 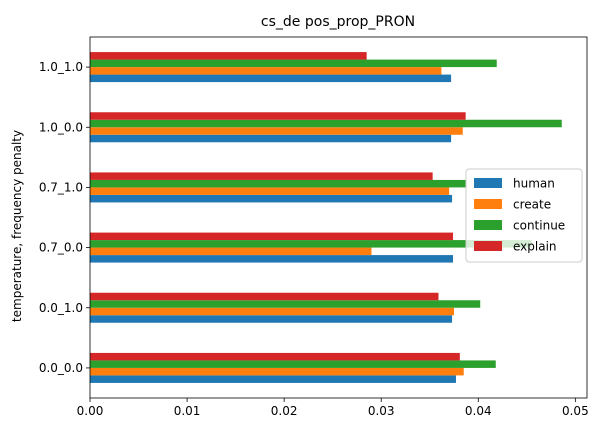 What do you see at coordinates (271, 78) in the screenshot?
I see `bar-human-1.0_1.0` at bounding box center [271, 78].